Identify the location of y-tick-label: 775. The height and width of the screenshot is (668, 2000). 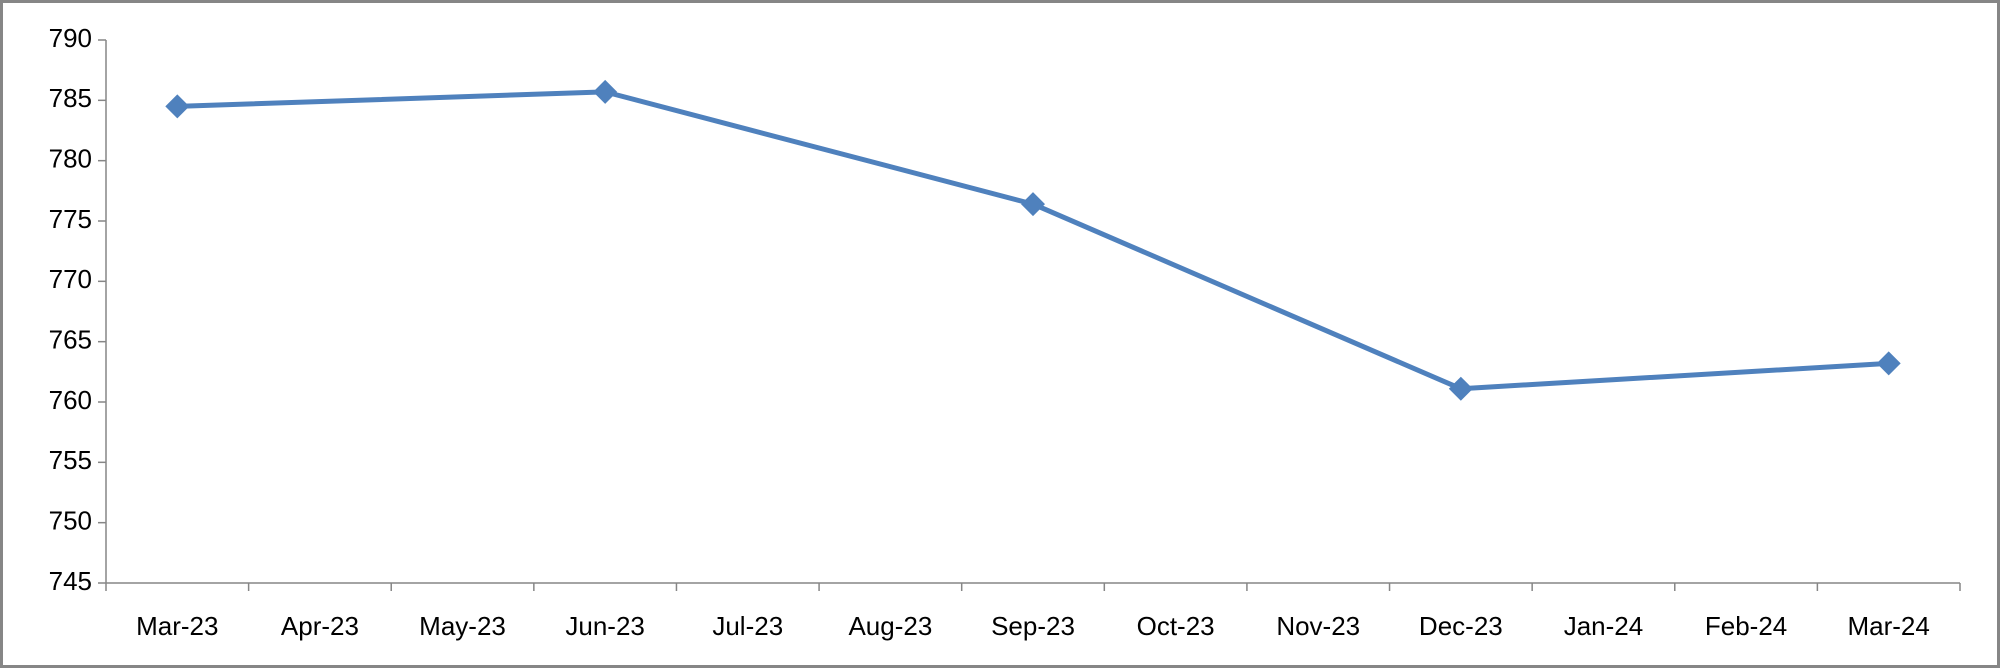
(70, 219).